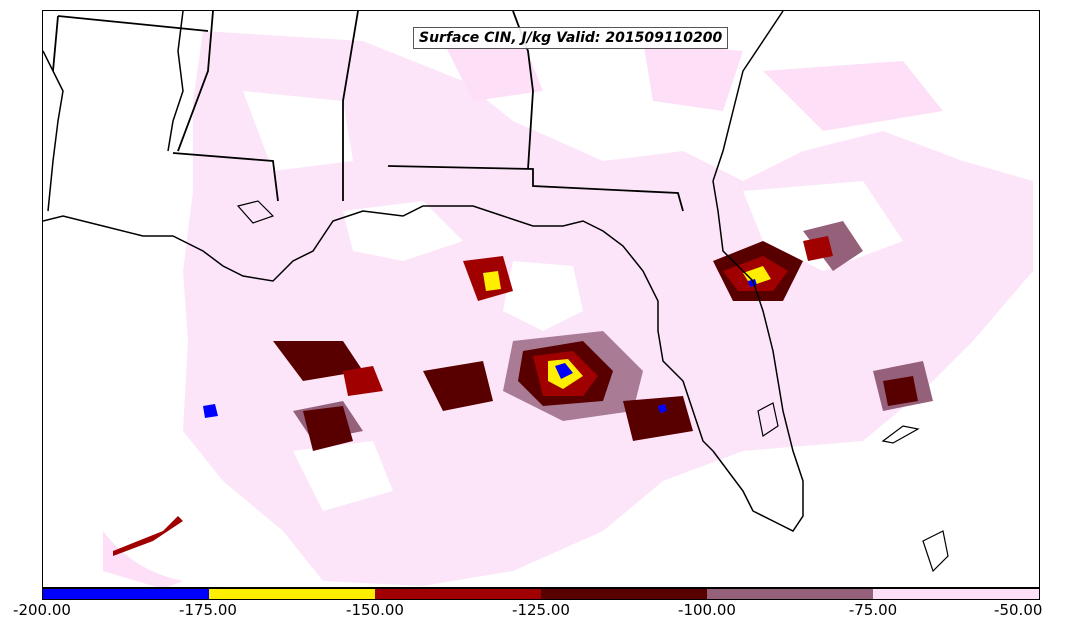 This screenshot has height=633, width=1076. I want to click on colorbar-tick-label: -150.00, so click(375, 610).